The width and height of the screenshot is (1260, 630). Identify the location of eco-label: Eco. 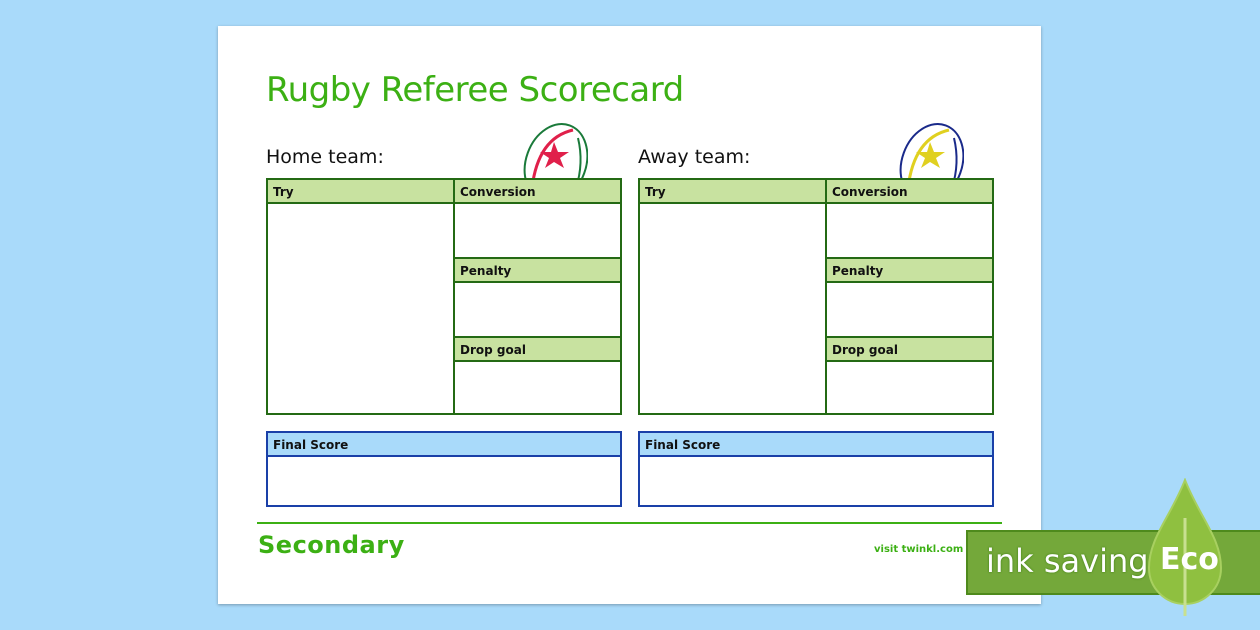
(1189, 559).